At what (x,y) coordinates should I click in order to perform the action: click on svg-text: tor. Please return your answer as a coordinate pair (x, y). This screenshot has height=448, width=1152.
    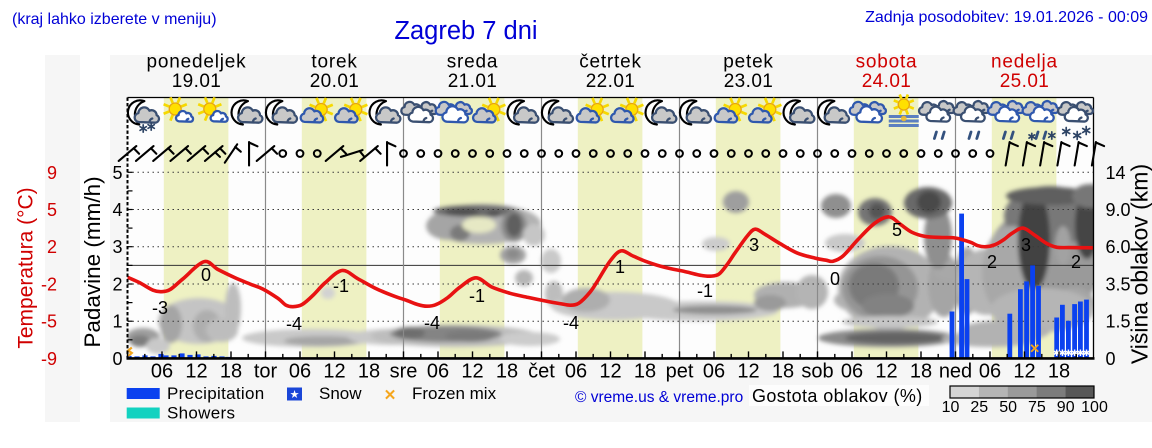
    Looking at the image, I should click on (266, 372).